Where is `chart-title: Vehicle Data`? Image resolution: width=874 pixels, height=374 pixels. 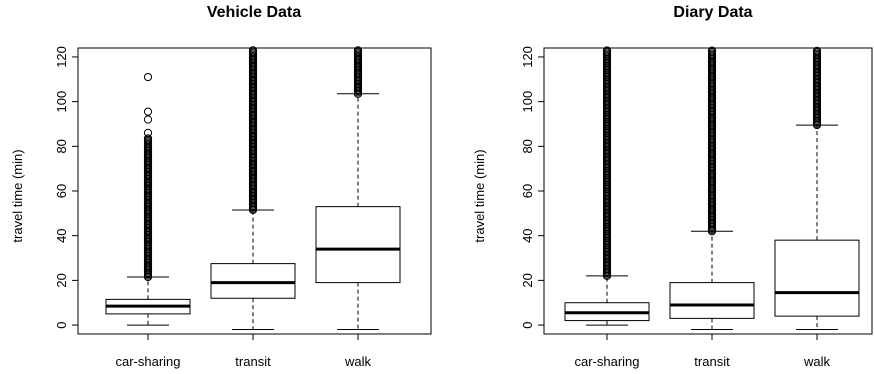
chart-title: Vehicle Data is located at coordinates (254, 12).